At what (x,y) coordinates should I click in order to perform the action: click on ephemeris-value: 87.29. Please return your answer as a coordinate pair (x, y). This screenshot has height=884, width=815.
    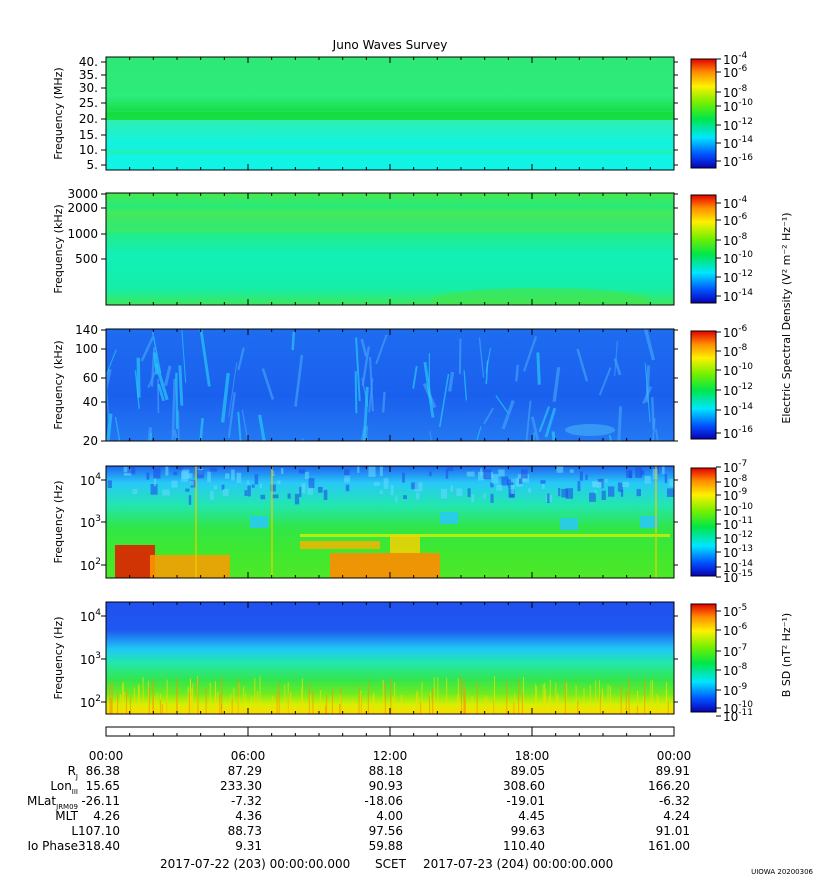
    Looking at the image, I should click on (245, 771).